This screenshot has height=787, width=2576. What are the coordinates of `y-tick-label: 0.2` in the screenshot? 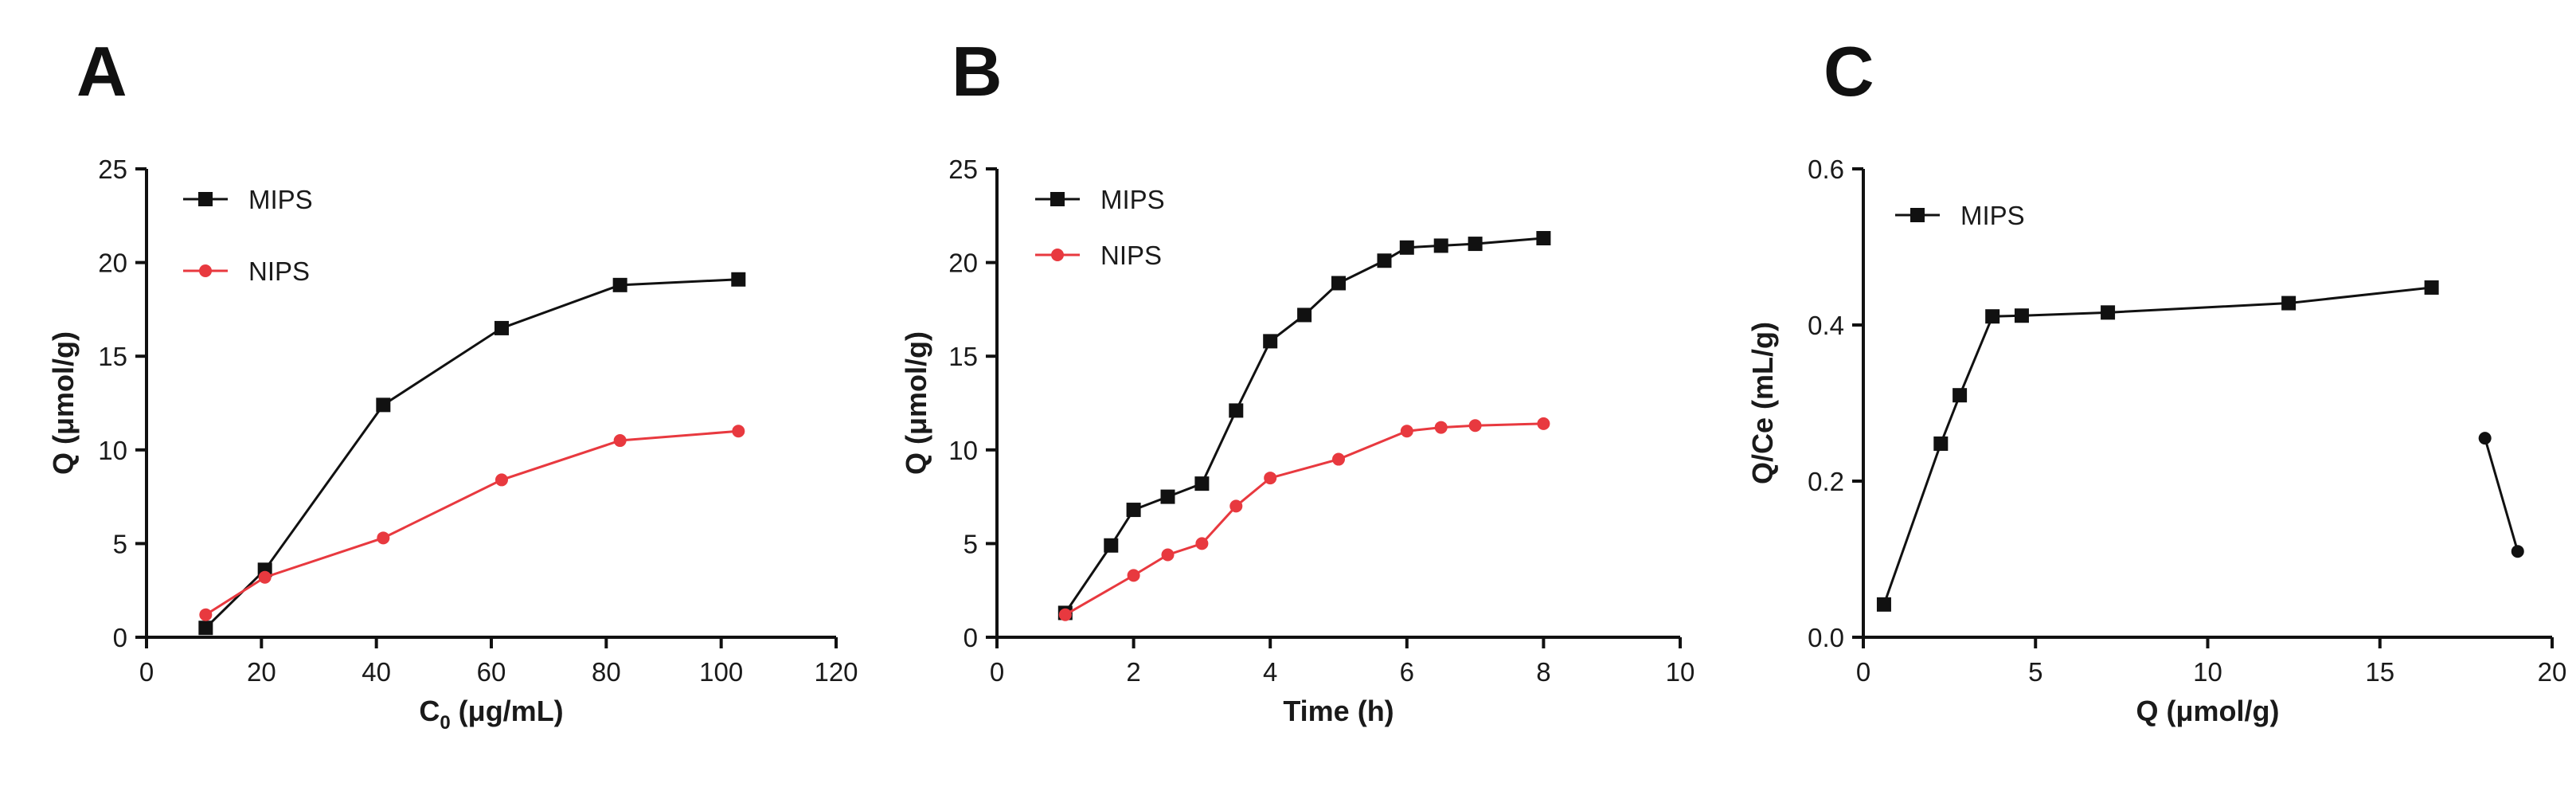 It's located at (1826, 482).